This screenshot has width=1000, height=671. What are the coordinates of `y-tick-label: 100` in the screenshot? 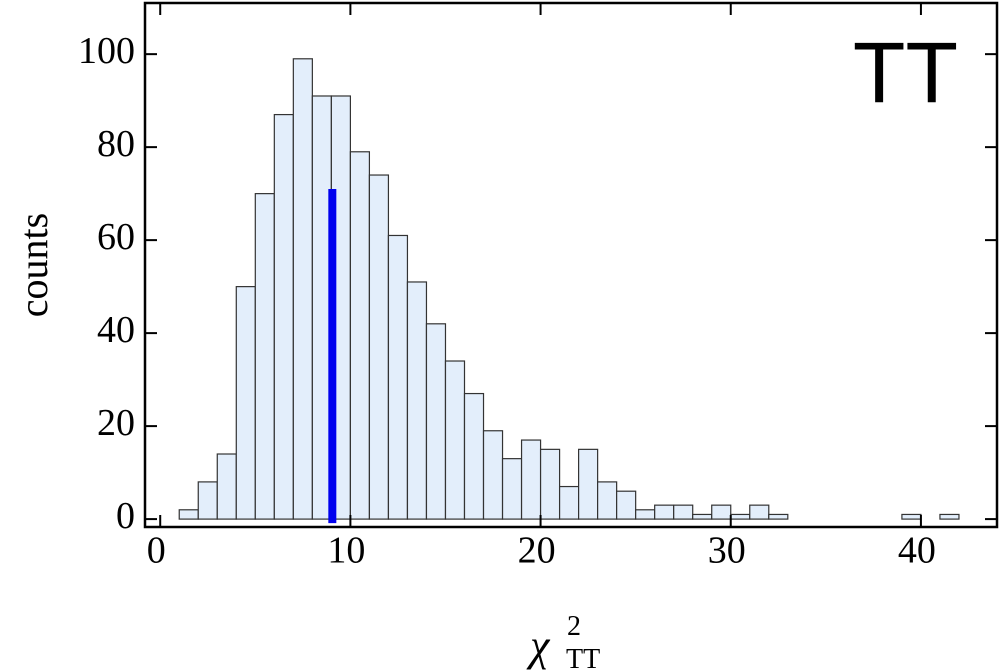 It's located at (106, 51).